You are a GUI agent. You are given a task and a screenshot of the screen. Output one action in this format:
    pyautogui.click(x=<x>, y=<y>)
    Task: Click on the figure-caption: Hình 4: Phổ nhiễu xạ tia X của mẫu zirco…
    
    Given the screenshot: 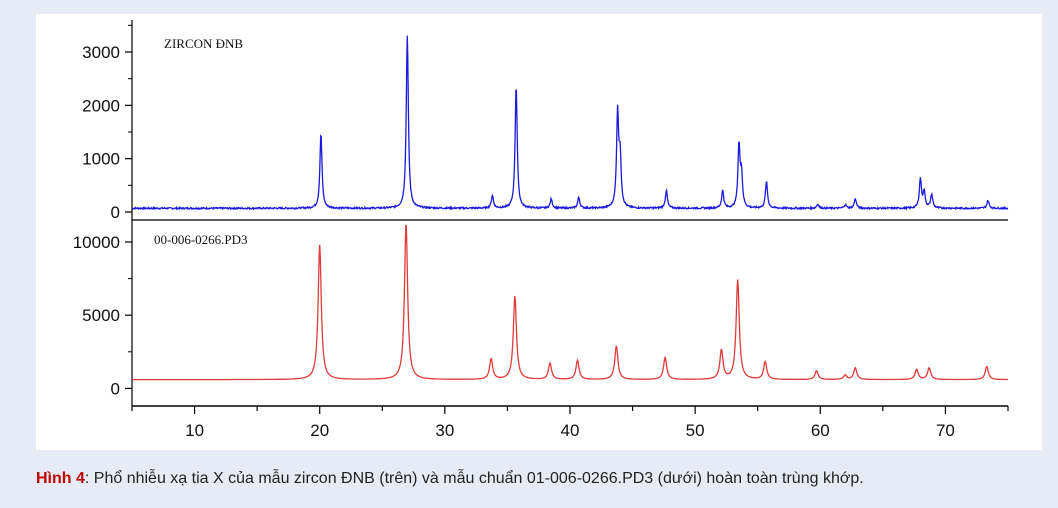 What is the action you would take?
    pyautogui.click(x=541, y=479)
    